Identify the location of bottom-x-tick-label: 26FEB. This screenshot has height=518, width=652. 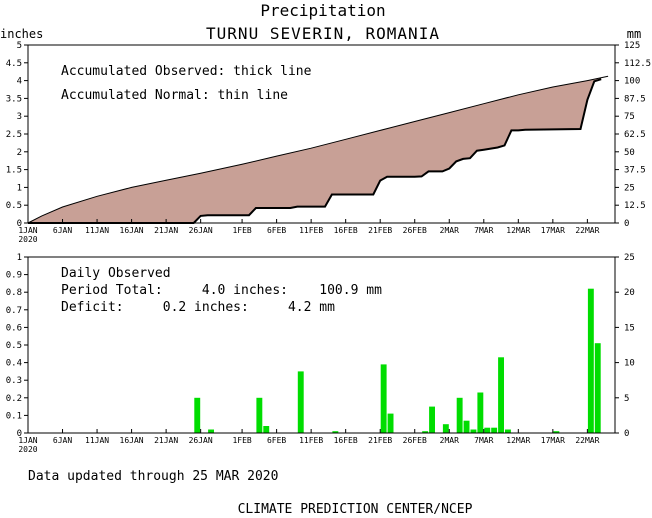
(415, 440).